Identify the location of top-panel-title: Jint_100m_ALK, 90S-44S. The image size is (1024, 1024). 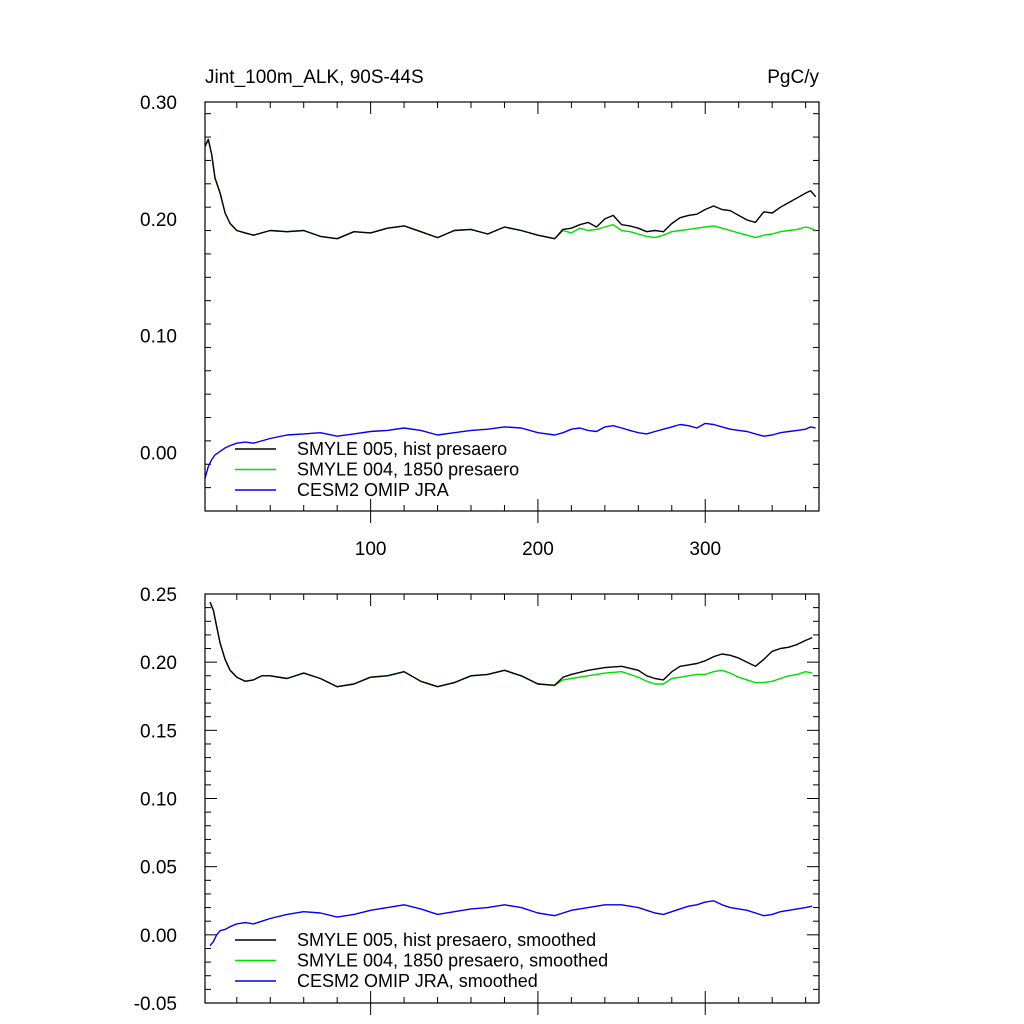
(314, 77).